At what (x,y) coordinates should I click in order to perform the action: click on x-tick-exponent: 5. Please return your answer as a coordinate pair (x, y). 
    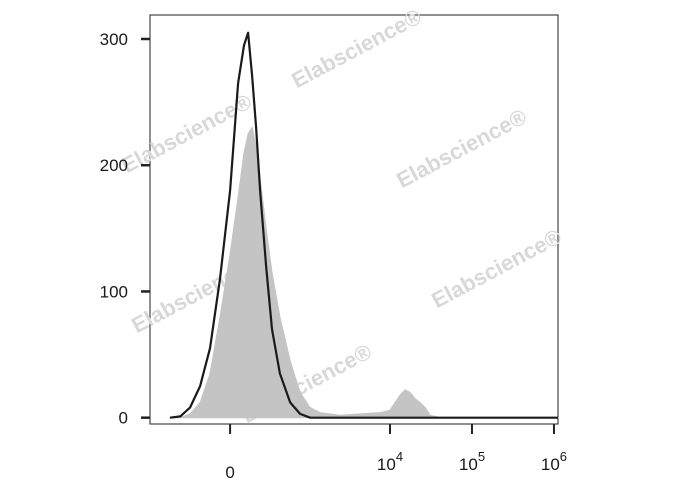
    Looking at the image, I should click on (481, 456).